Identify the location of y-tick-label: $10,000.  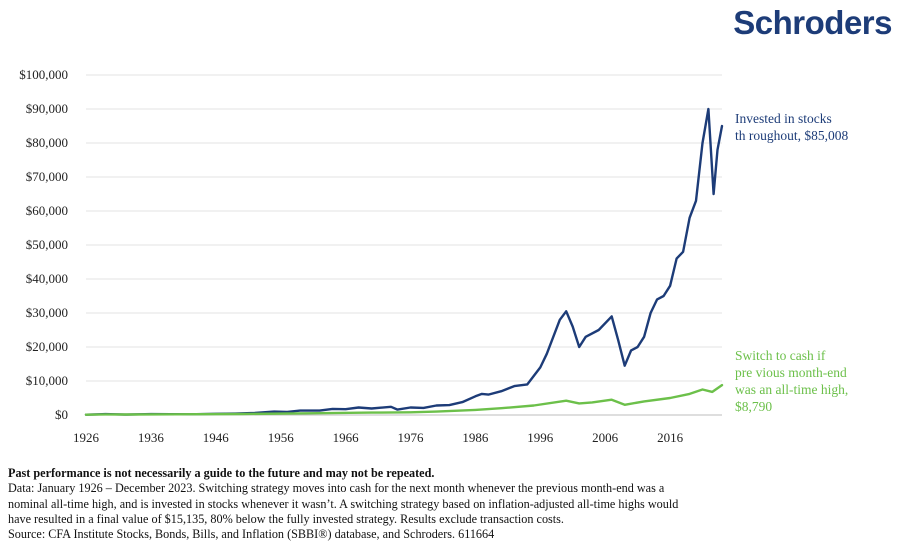
(47, 380).